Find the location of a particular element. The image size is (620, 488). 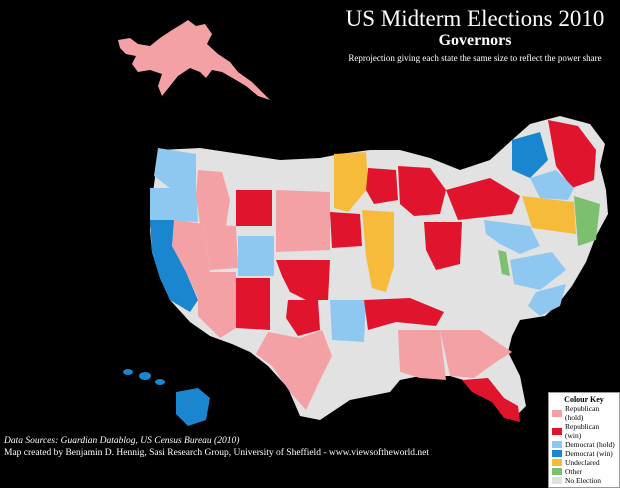

region-south-dakota is located at coordinates (303, 221).